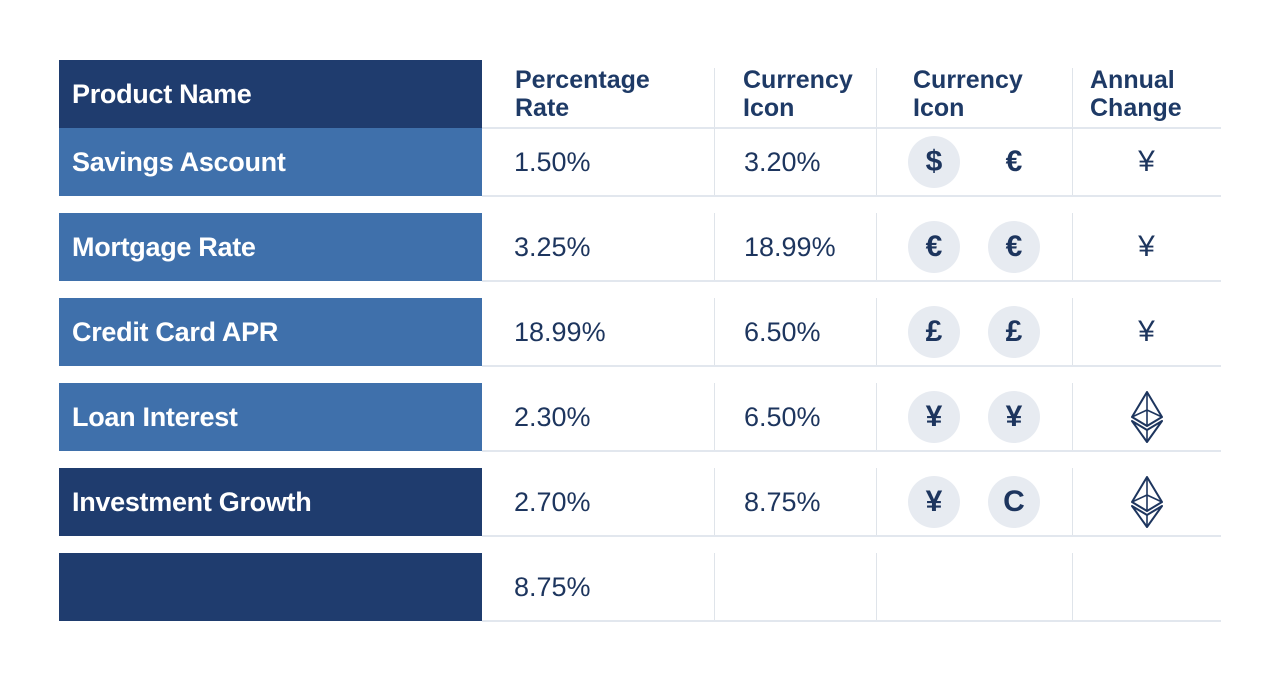 The height and width of the screenshot is (698, 1280). I want to click on currency-value-cell: 3.20%, so click(795, 162).